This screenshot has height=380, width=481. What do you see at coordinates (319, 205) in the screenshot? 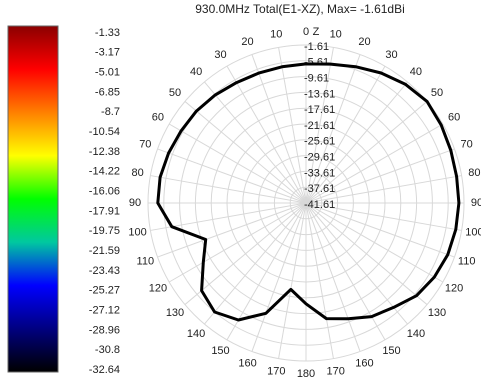
I see `r-tick-label: -41.61` at bounding box center [319, 205].